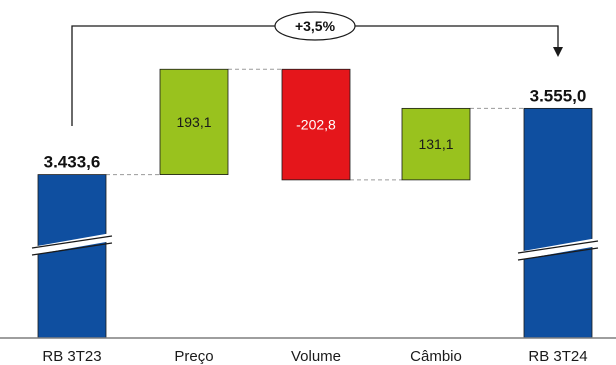  What do you see at coordinates (558, 52) in the screenshot?
I see `arrow-down-icon` at bounding box center [558, 52].